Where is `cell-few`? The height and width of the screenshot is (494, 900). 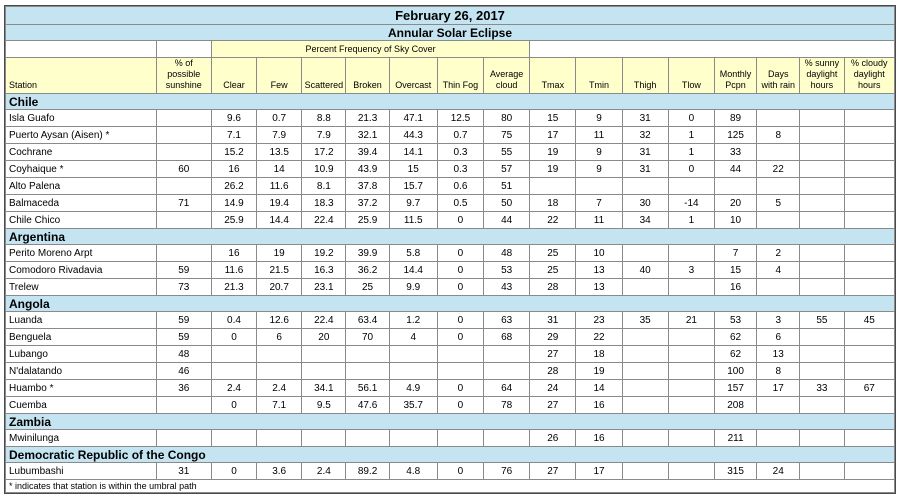
cell-few is located at coordinates (279, 371).